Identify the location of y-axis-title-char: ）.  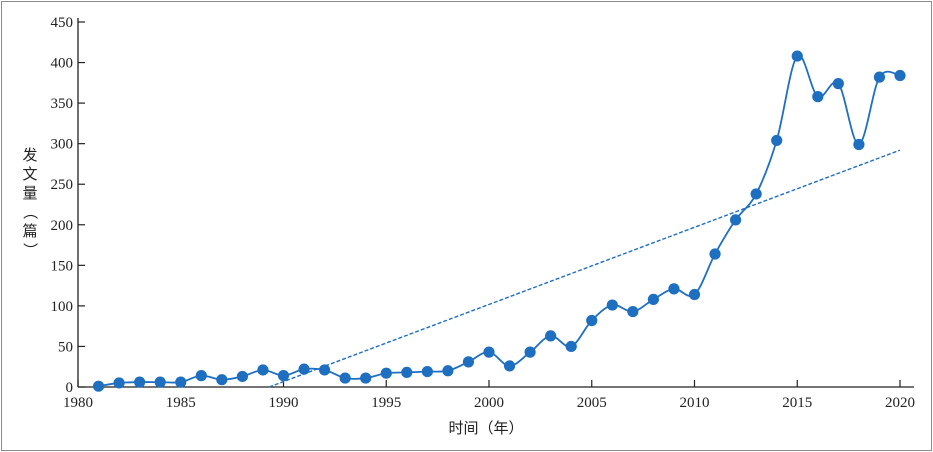
(30, 249).